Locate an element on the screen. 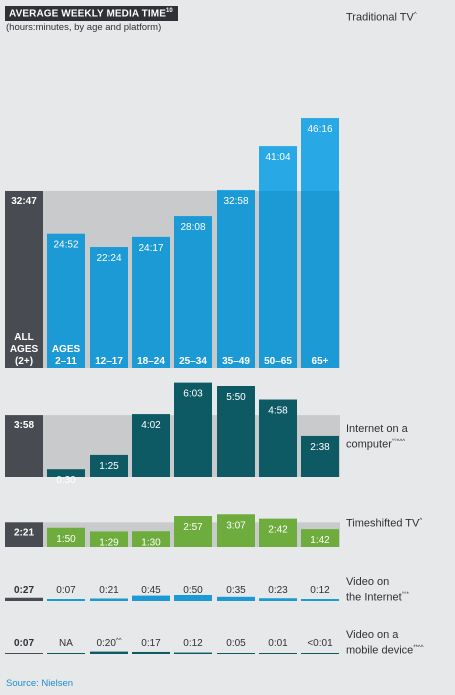 Image resolution: width=455 pixels, height=695 pixels. value-label: 0:23 is located at coordinates (278, 590).